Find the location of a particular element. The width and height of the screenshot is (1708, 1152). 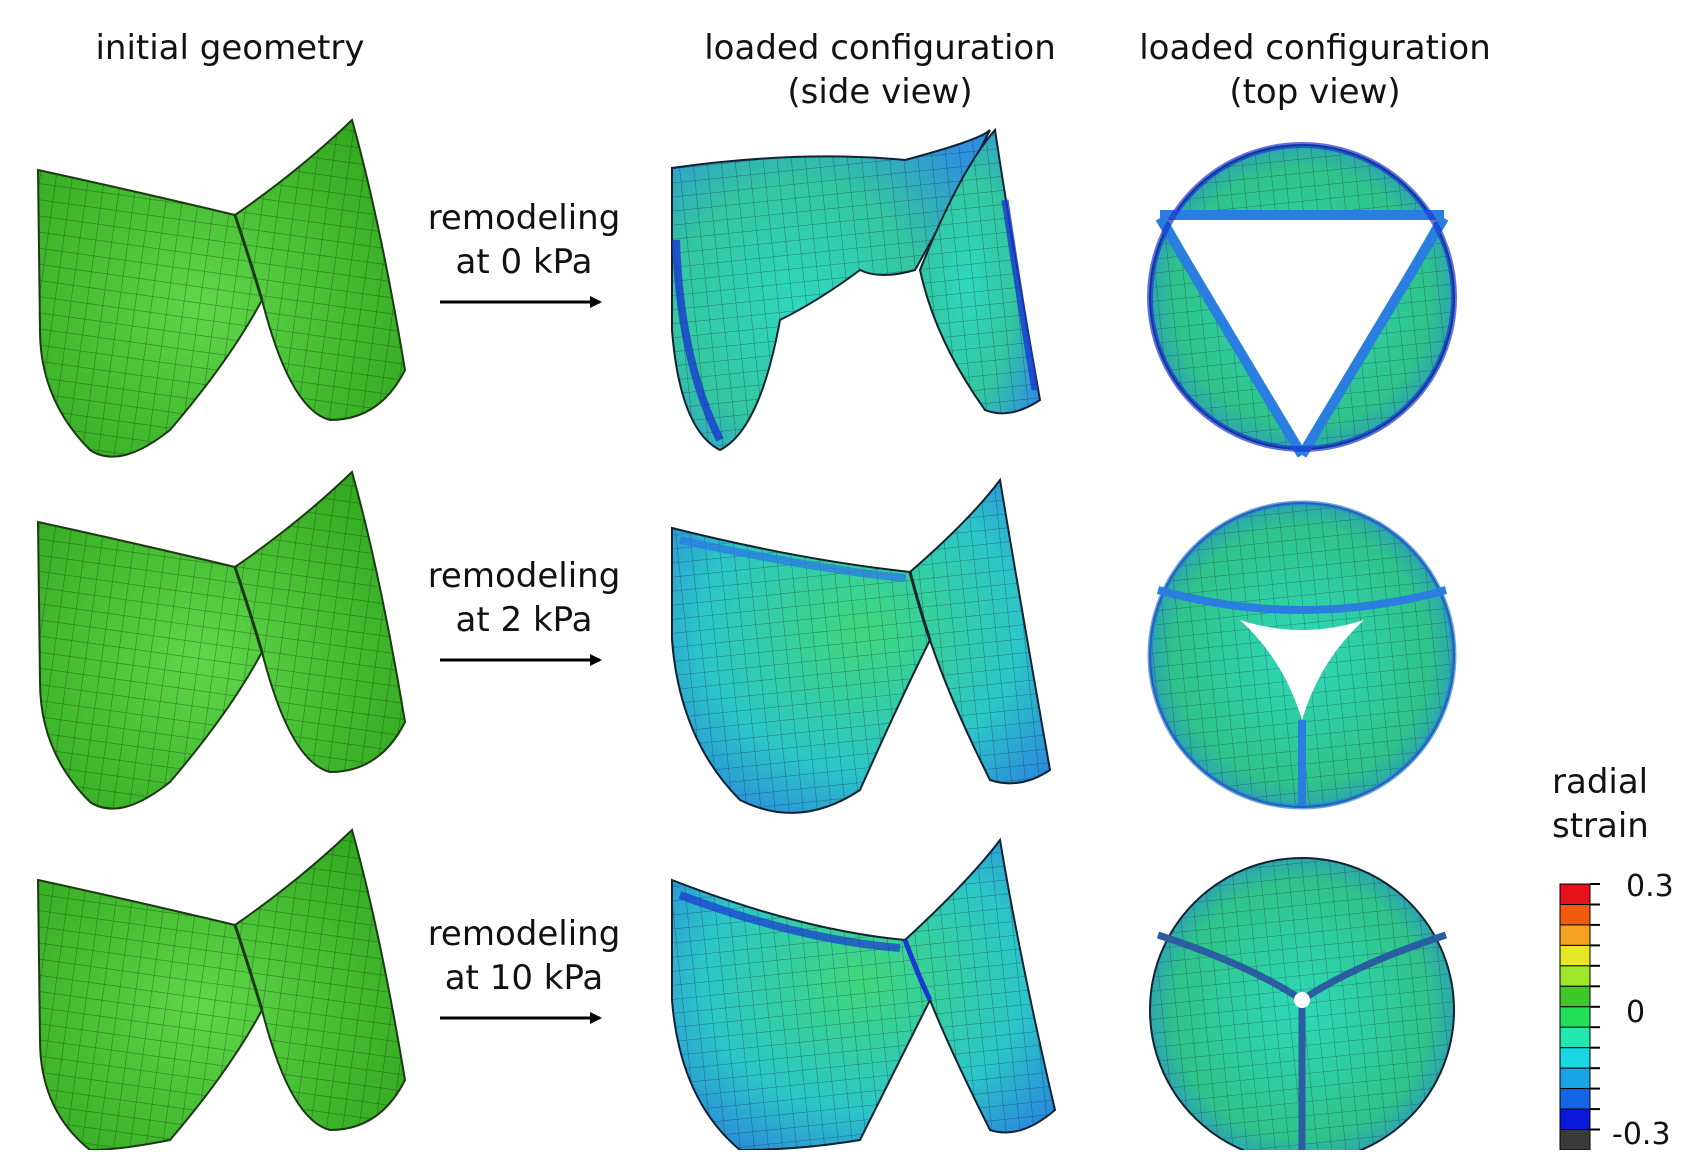

row1-label-line1: remodeling is located at coordinates (524, 218).